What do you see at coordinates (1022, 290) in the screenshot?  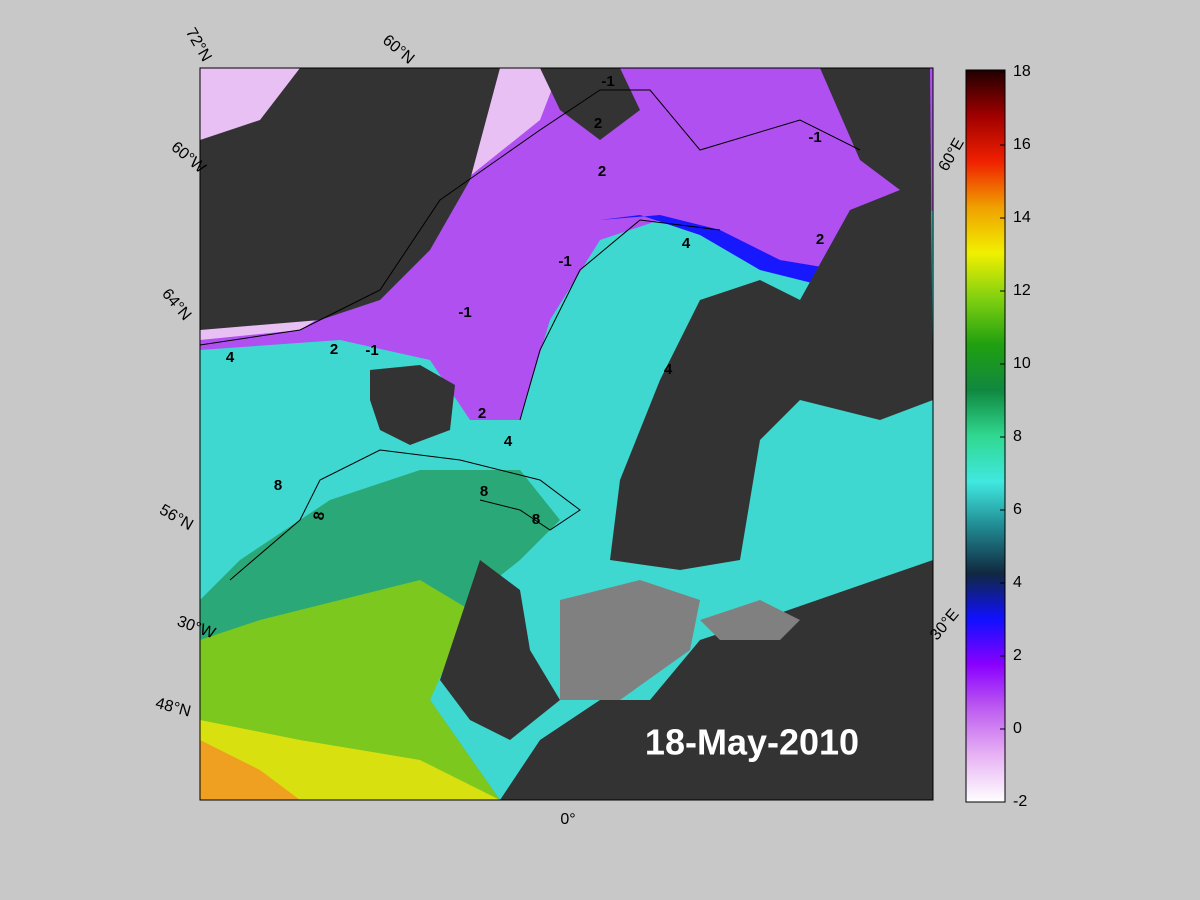 I see `colorbar-tick-label: 12` at bounding box center [1022, 290].